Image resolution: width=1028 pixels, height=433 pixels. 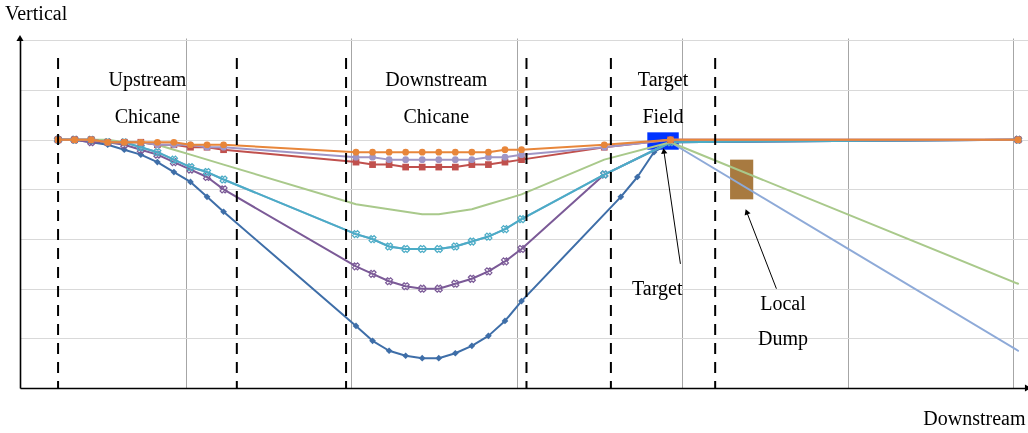 I want to click on annotation: Target, so click(x=657, y=288).